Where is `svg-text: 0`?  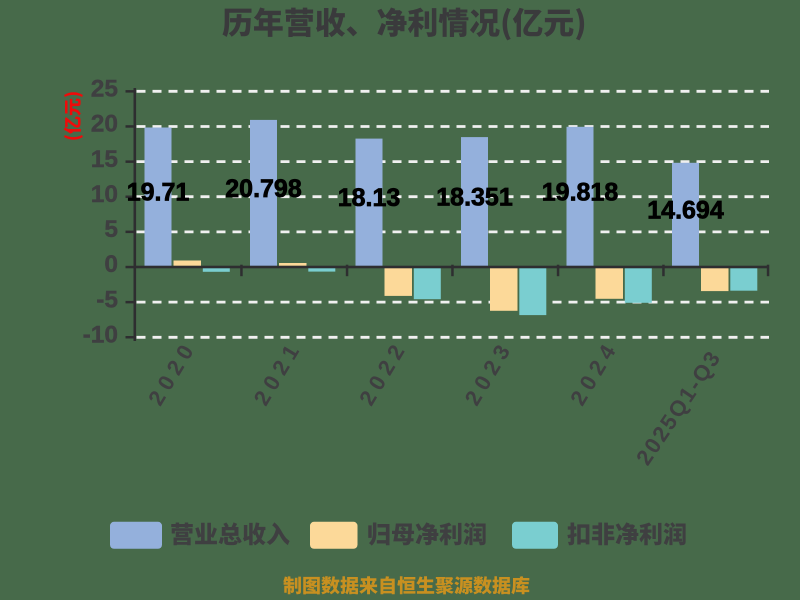
svg-text: 0 is located at coordinates (111, 264).